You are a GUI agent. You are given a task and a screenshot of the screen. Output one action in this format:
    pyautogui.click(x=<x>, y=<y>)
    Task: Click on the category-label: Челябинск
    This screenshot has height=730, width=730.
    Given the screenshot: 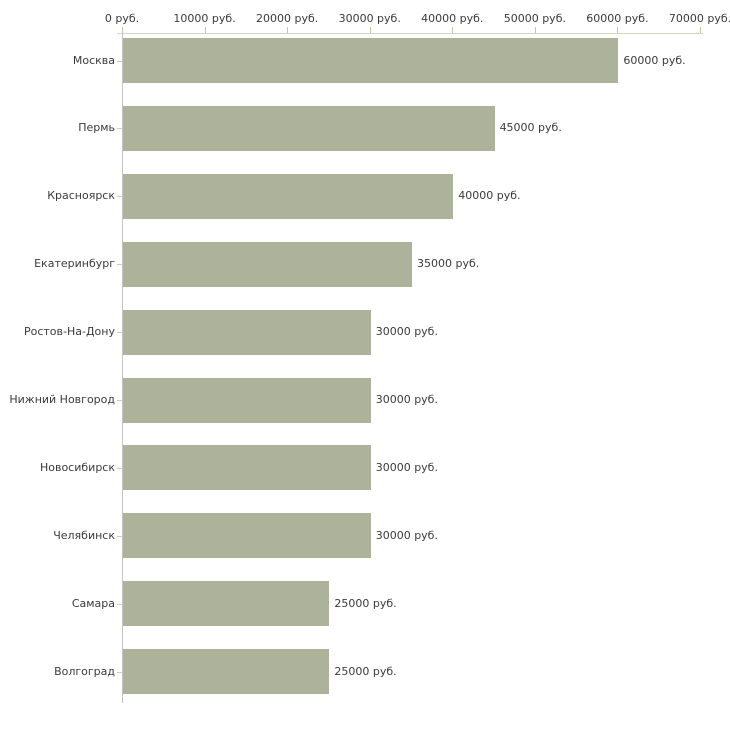 What is the action you would take?
    pyautogui.click(x=84, y=535)
    